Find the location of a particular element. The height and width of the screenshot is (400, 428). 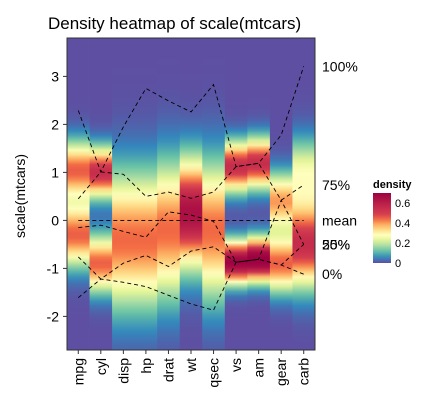

quantile-line-25pct is located at coordinates (191, 262).